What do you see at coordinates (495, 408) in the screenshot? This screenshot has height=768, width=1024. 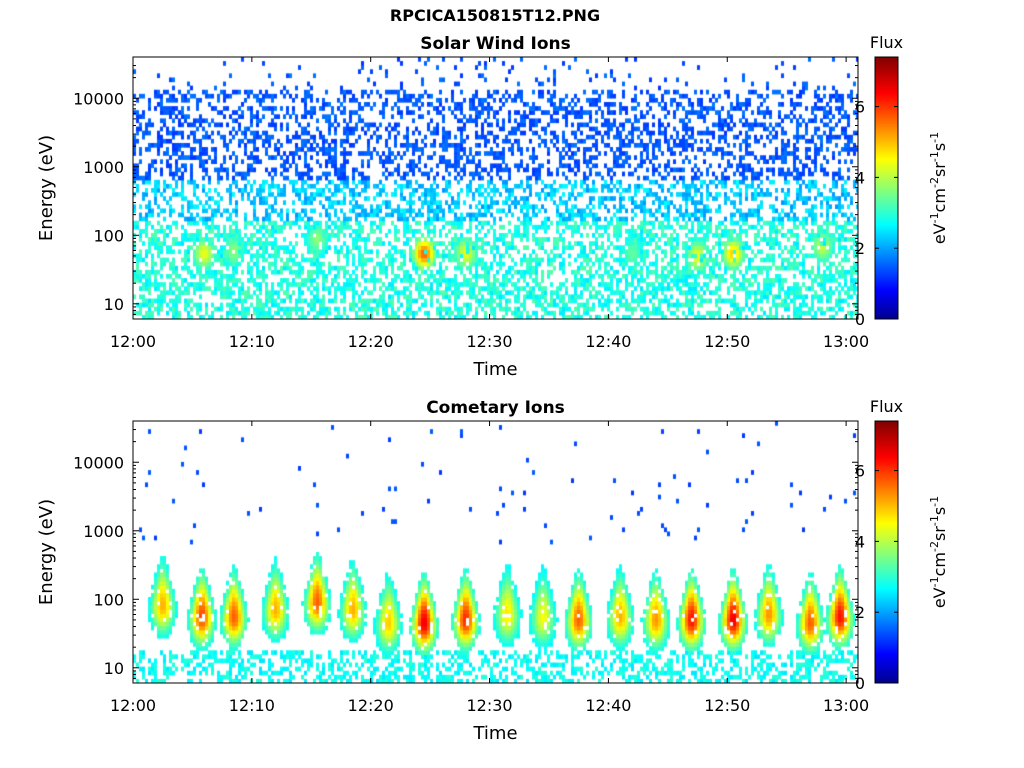 I see `panel-title: Cometary Ions` at bounding box center [495, 408].